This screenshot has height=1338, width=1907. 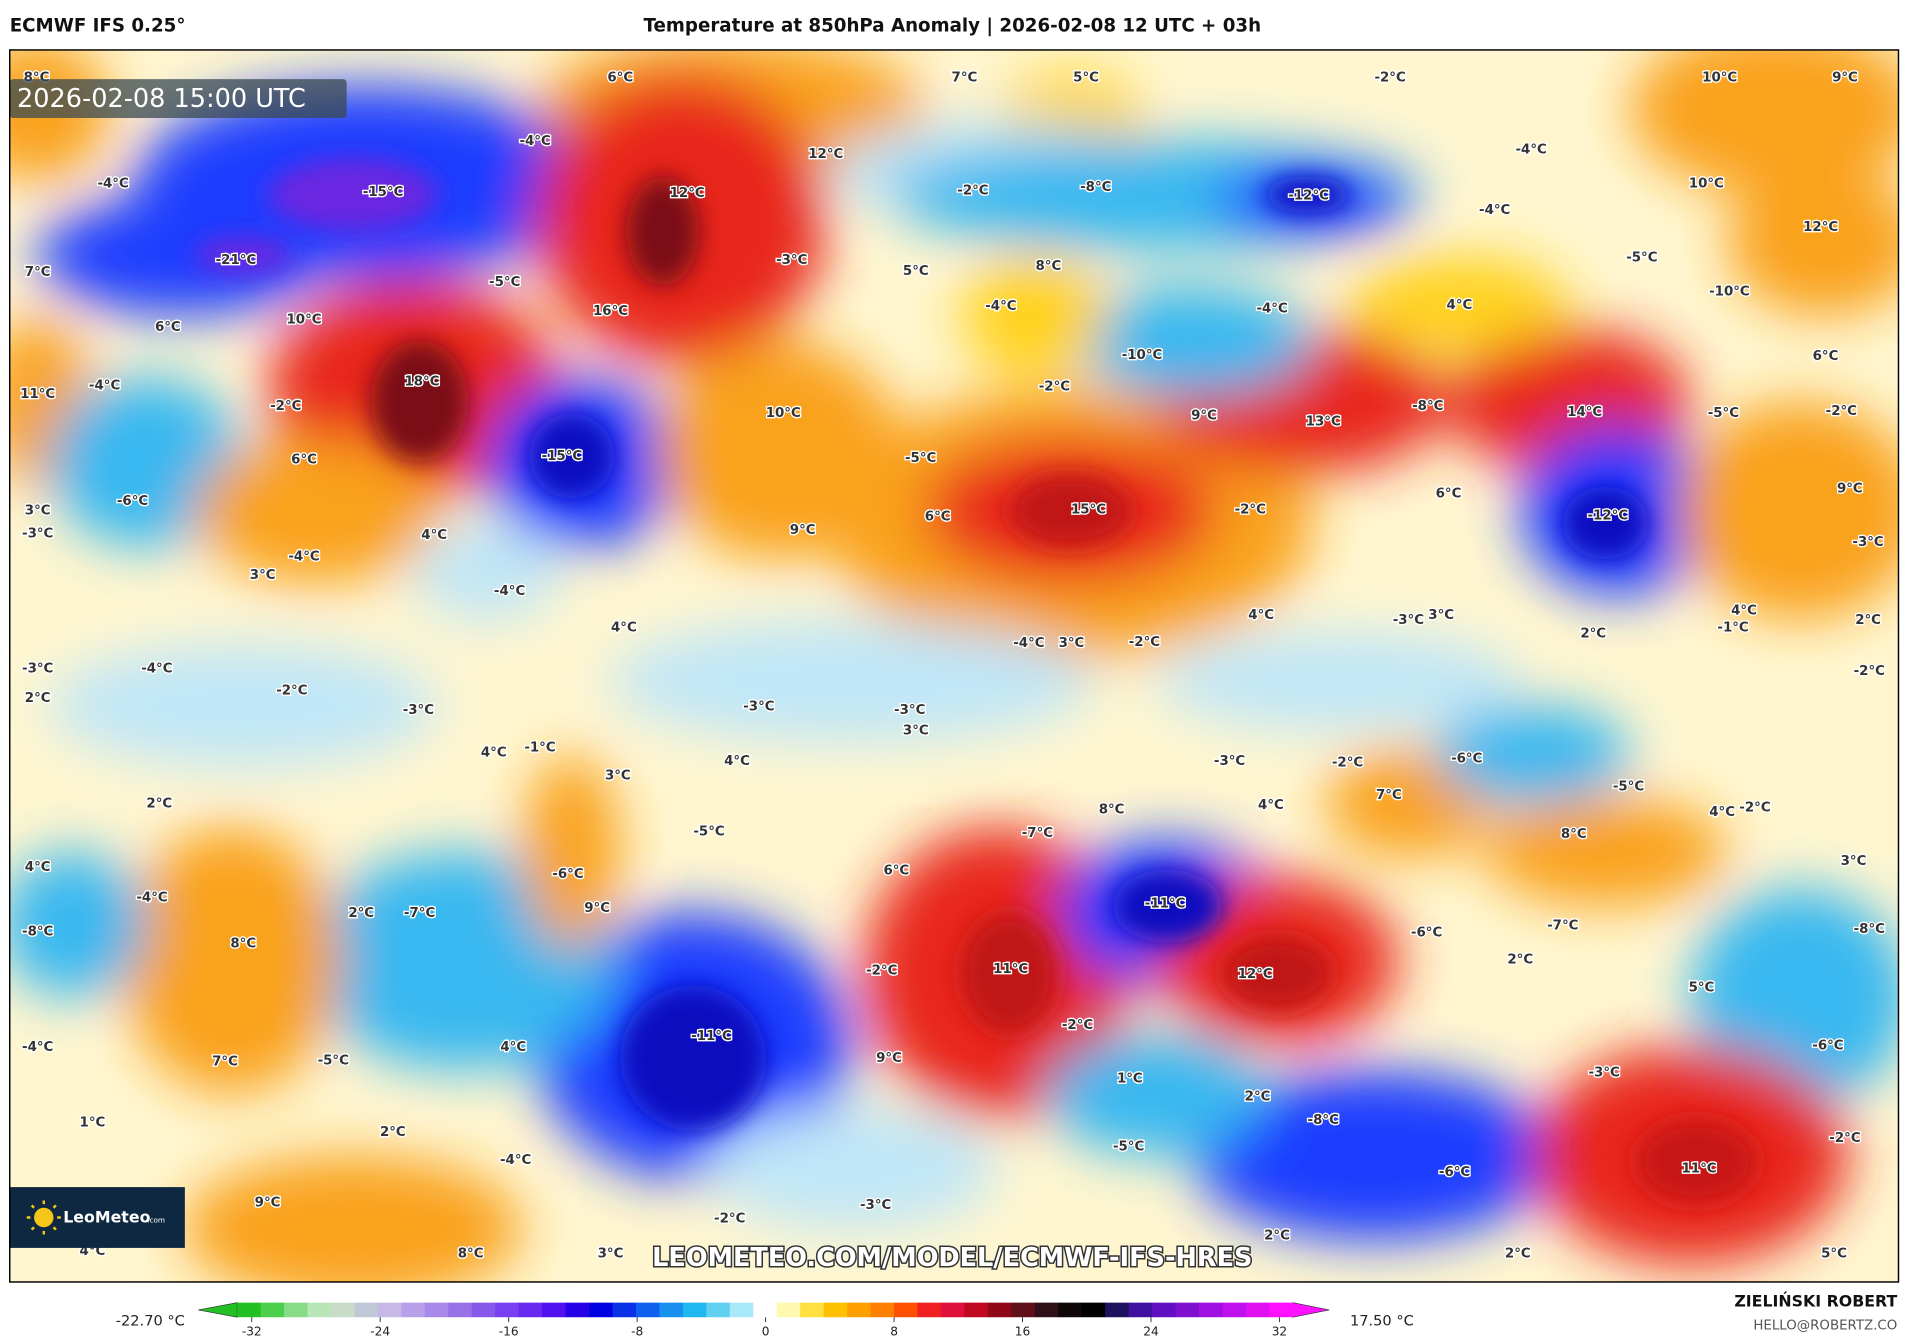 What do you see at coordinates (1584, 412) in the screenshot?
I see `temperature-label: 14°C` at bounding box center [1584, 412].